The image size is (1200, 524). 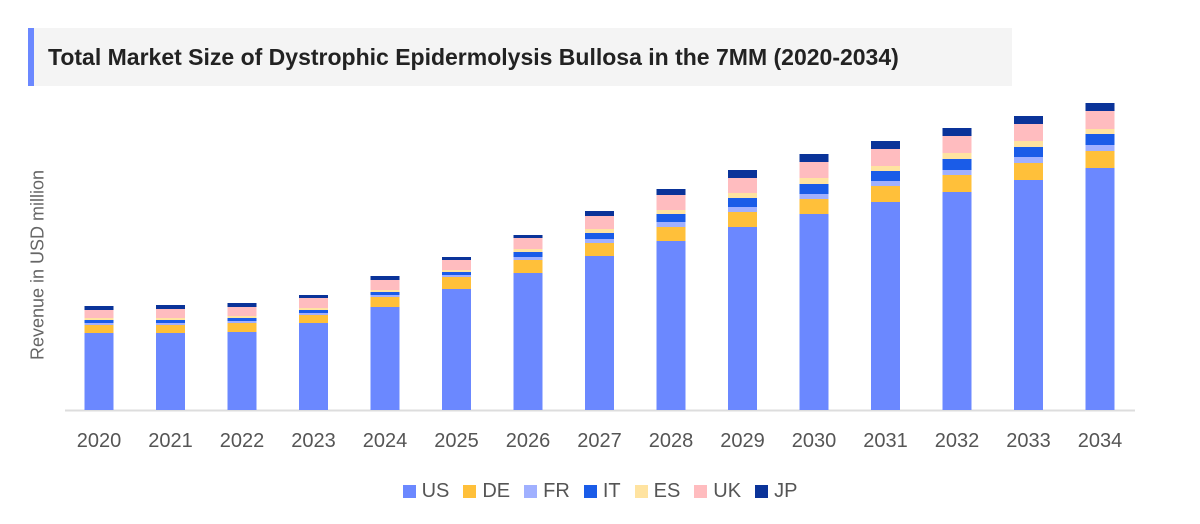 What do you see at coordinates (528, 266) in the screenshot?
I see `bar-segment-de-2026` at bounding box center [528, 266].